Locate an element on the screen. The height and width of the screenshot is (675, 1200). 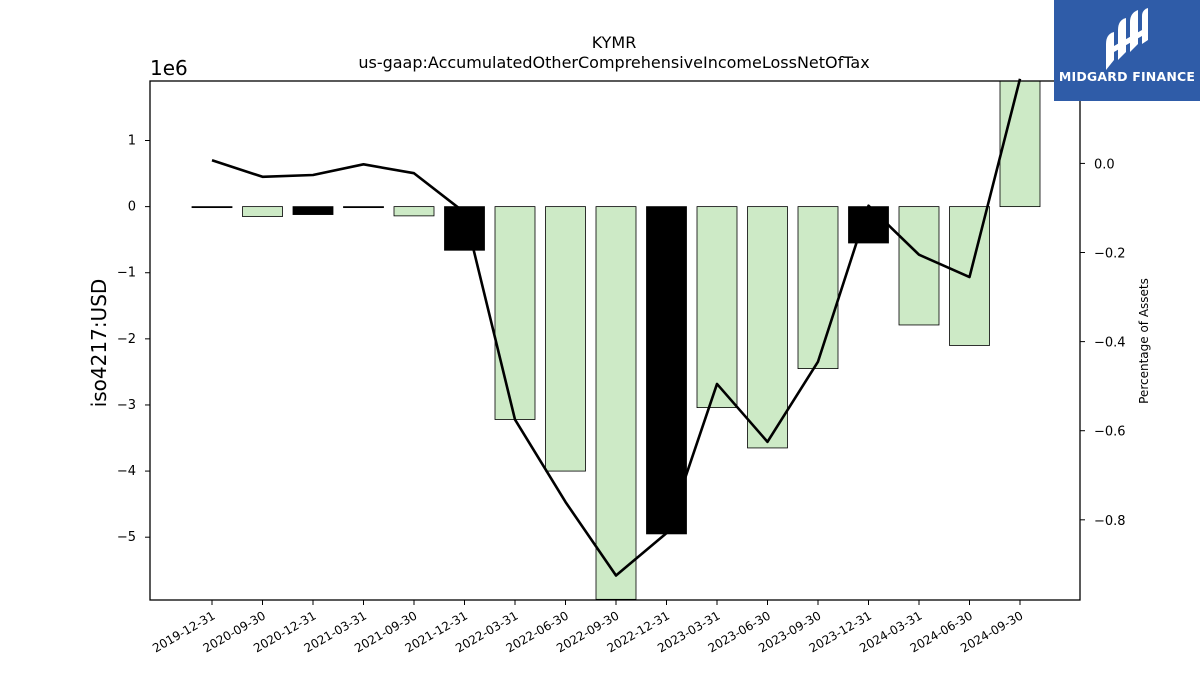
y-axis-ticks: 1 0 −1 −2 −3 −4 −5 is located at coordinates (133, 339).